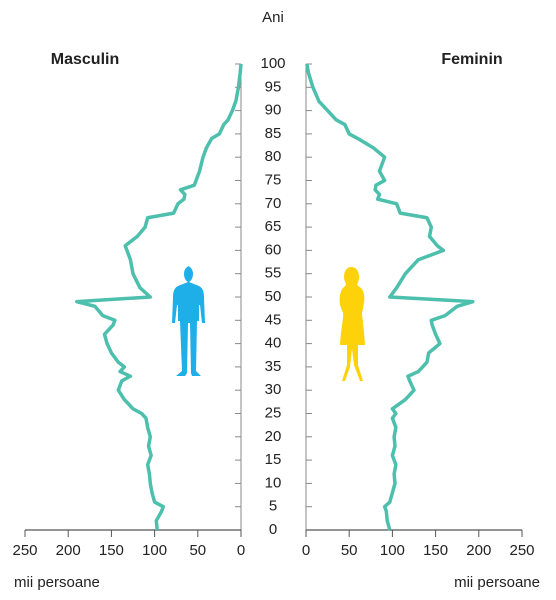  I want to click on y-tick-label: 65, so click(273, 226).